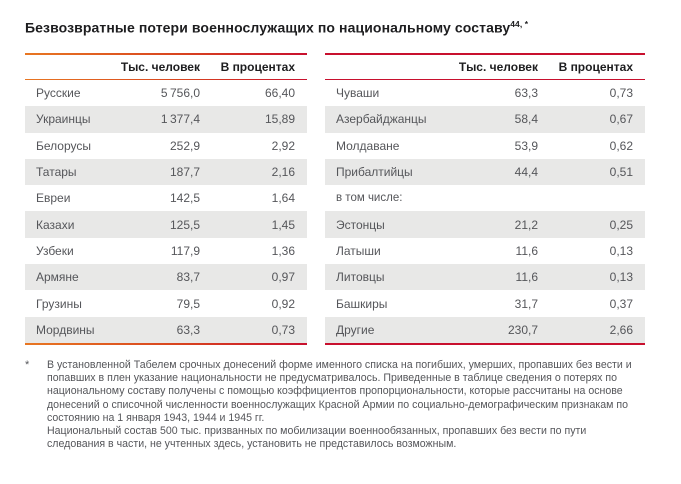 This screenshot has width=681, height=484. What do you see at coordinates (485, 329) in the screenshot?
I see `table-row: Другие 230,7 2,66` at bounding box center [485, 329].